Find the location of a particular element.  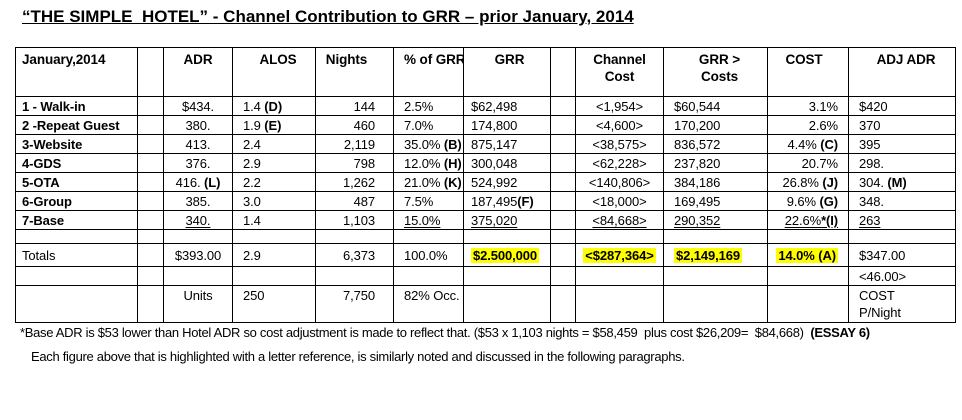

cell-grr: 187,495(F) is located at coordinates (507, 201).